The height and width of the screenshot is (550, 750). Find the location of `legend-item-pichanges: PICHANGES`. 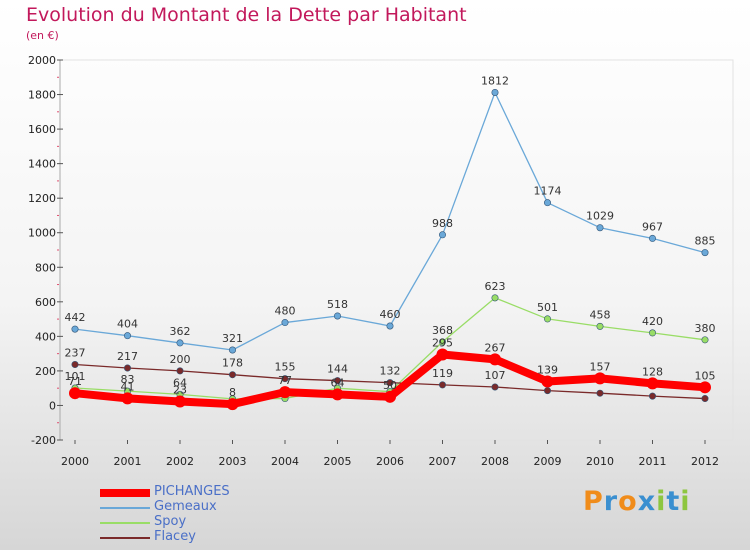

legend-item-pichanges: PICHANGES is located at coordinates (210, 492).